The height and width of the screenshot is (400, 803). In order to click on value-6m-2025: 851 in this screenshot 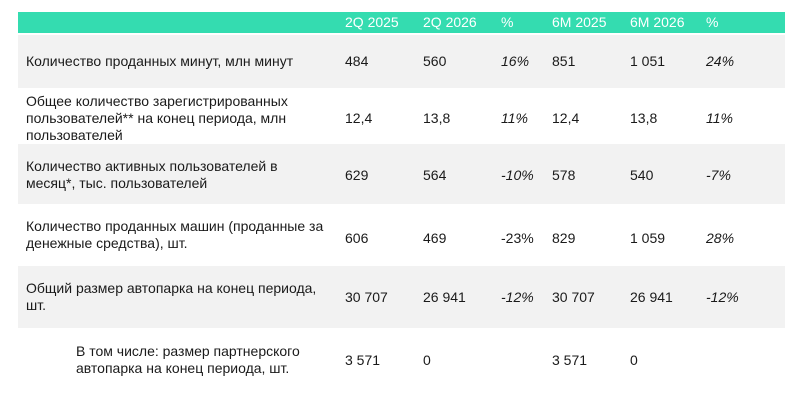, I will do `click(564, 61)`.